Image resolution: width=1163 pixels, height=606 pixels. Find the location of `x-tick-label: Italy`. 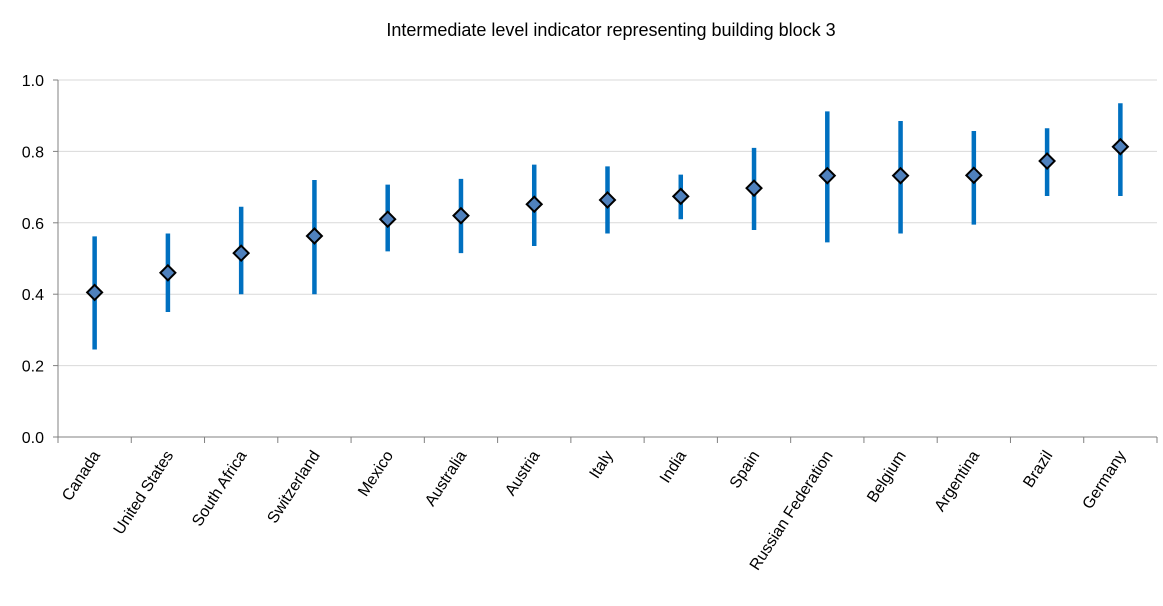

x-tick-label: Italy is located at coordinates (602, 465).